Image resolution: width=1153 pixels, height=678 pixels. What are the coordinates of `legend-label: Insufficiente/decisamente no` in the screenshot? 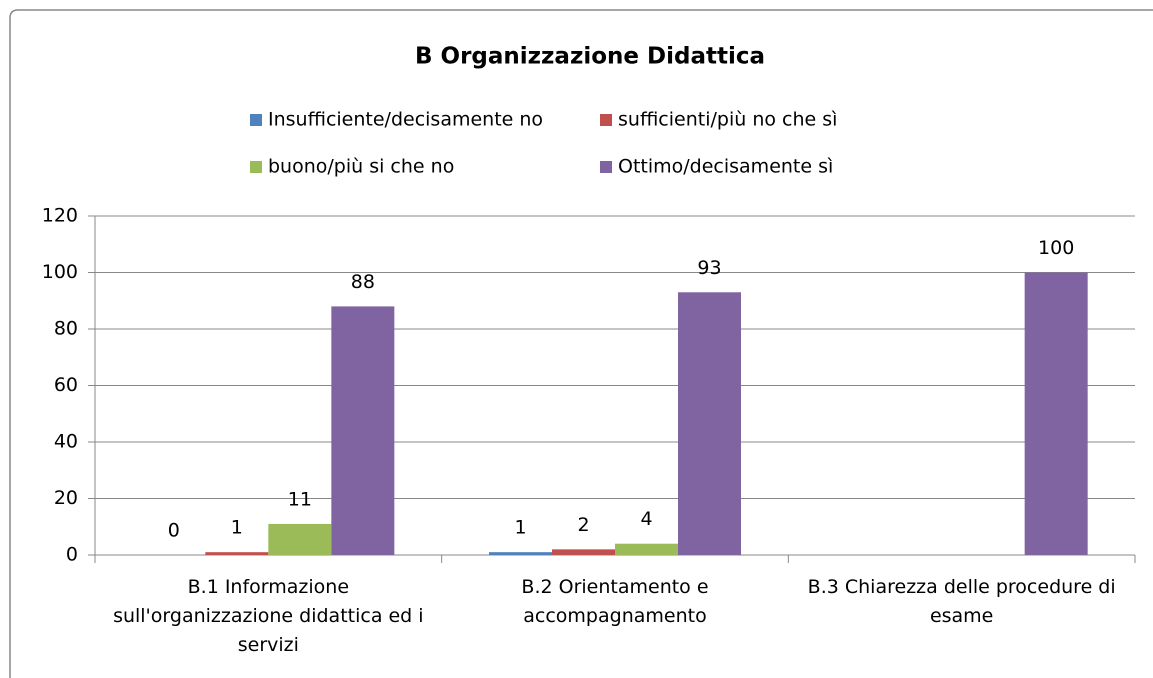 It's located at (405, 120).